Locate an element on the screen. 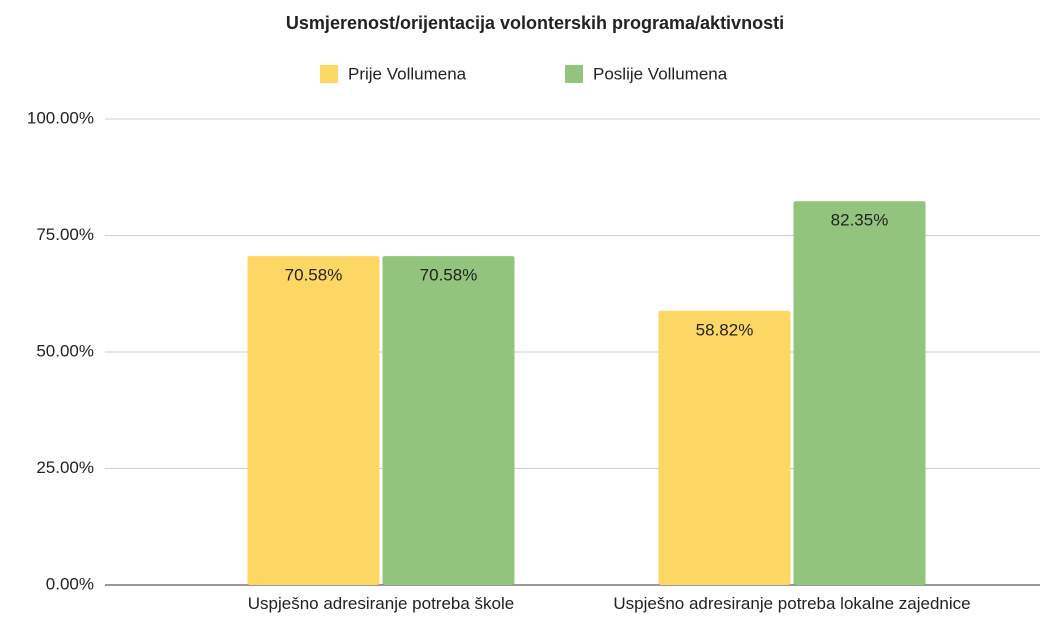 The image size is (1056, 639). y-tick-label: 0.00% is located at coordinates (70, 583).